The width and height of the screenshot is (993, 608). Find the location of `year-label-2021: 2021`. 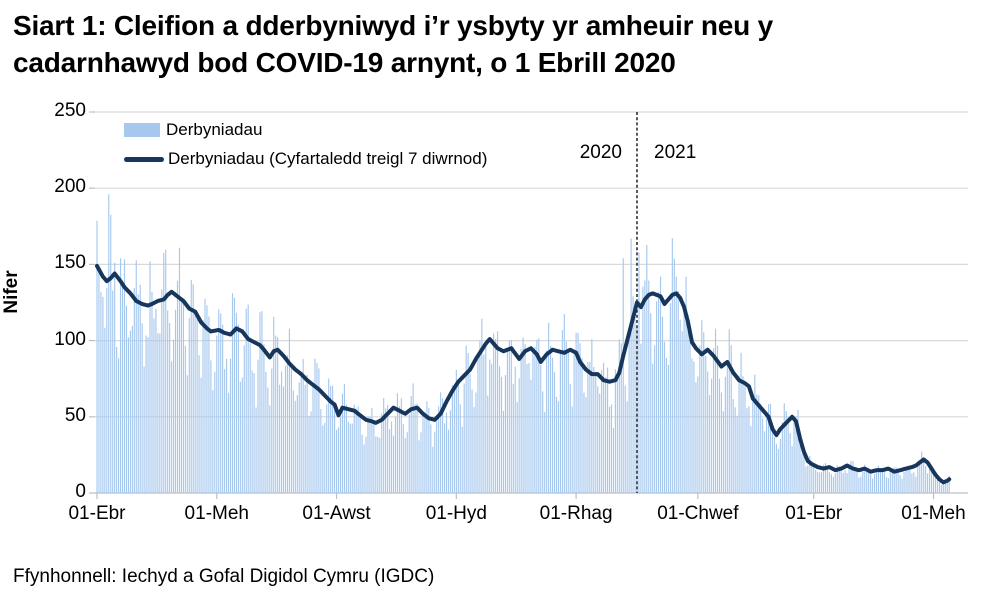

year-label-2021: 2021 is located at coordinates (675, 152).